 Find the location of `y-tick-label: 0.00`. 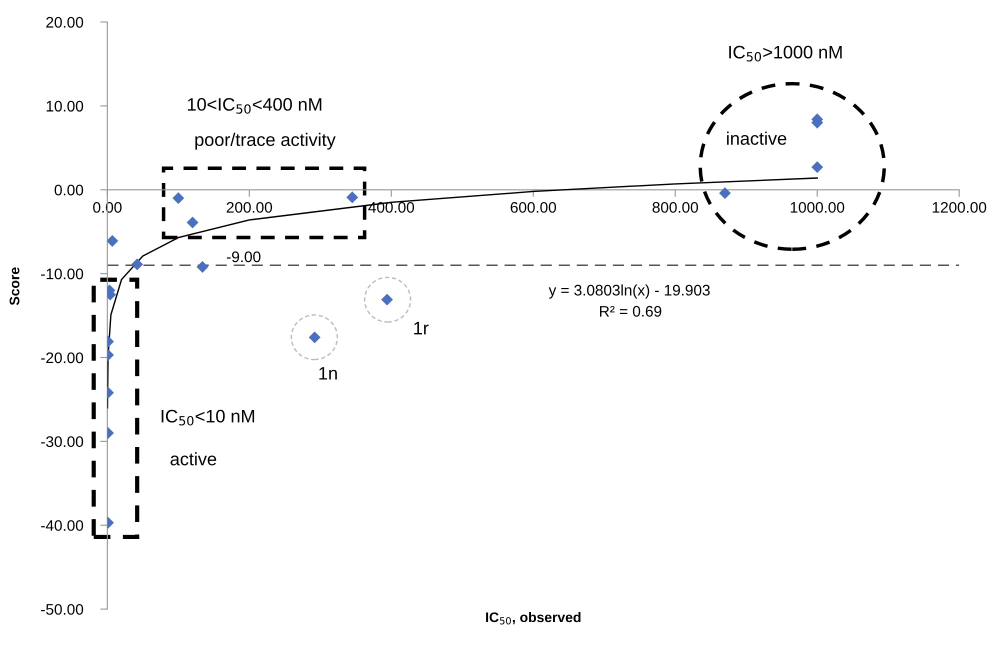

y-tick-label: 0.00 is located at coordinates (69, 190).